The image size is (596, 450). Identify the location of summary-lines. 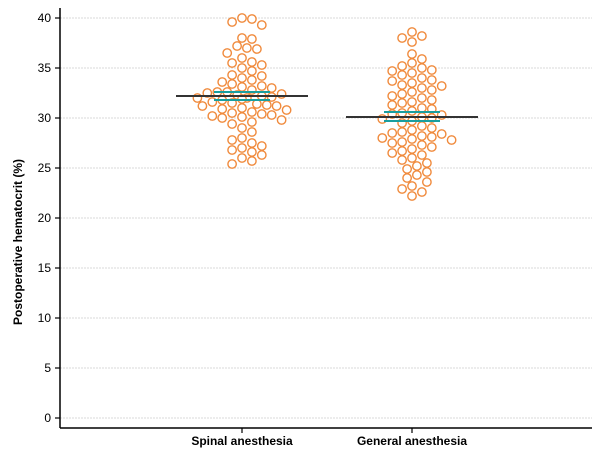
(327, 106).